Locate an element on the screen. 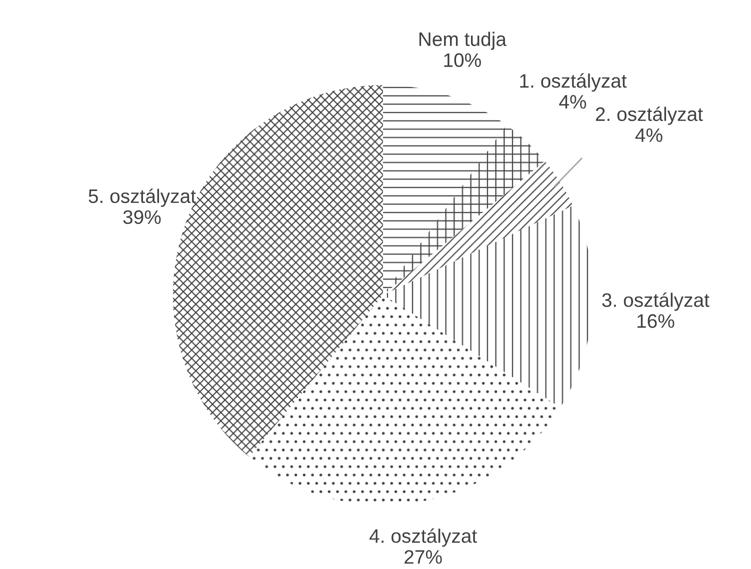  data-label: 16% is located at coordinates (655, 321).